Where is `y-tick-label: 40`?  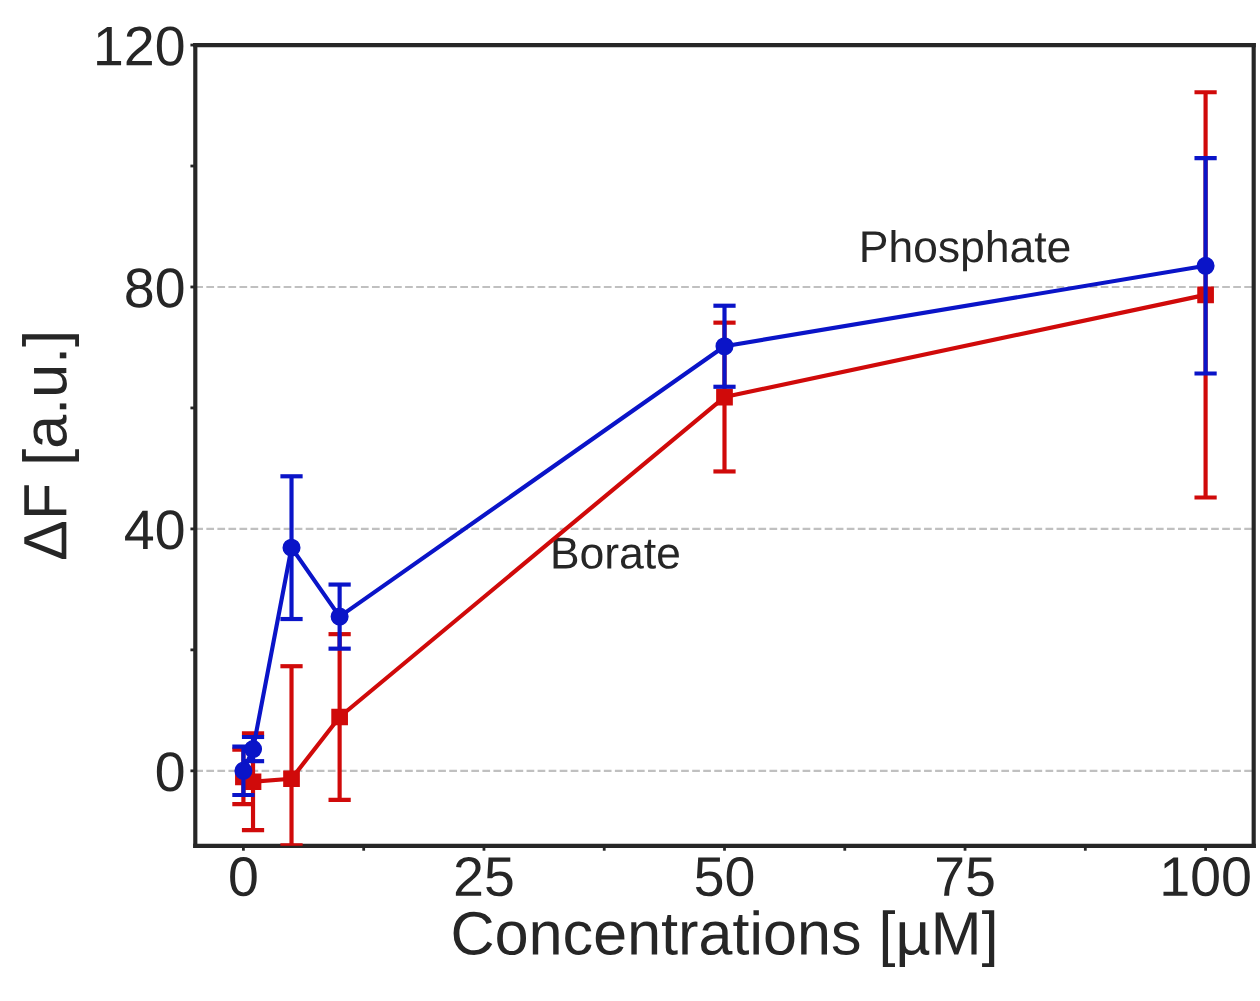 y-tick-label: 40 is located at coordinates (154, 530).